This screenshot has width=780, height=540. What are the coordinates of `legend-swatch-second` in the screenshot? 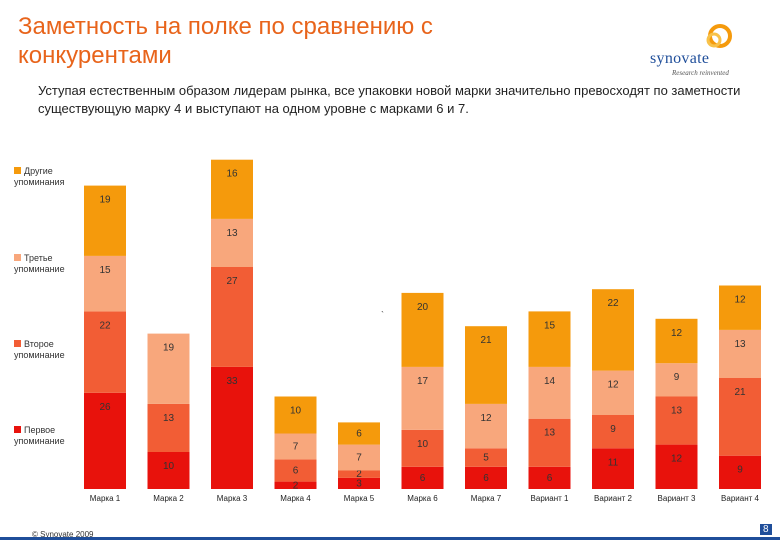 It's located at (17, 343).